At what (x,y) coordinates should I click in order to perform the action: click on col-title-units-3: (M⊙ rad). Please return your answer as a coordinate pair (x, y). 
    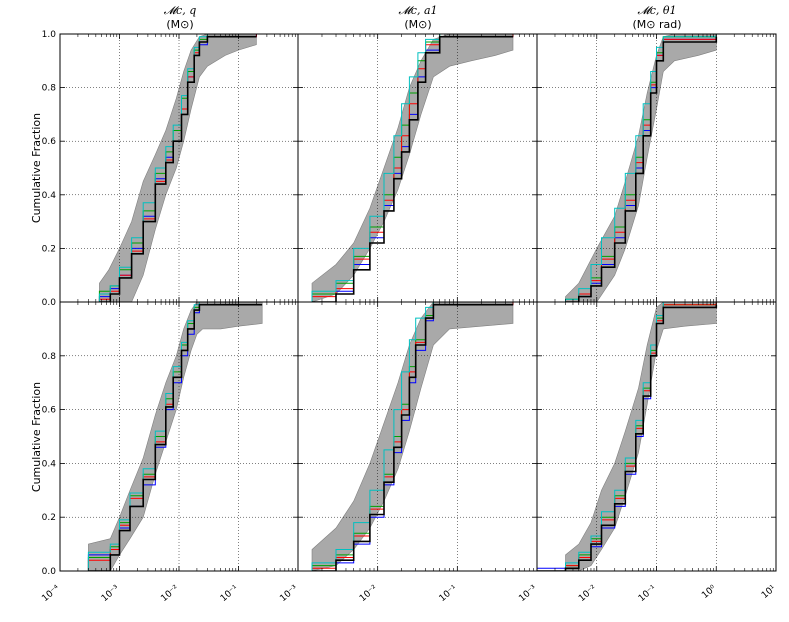
    Looking at the image, I should click on (656, 24).